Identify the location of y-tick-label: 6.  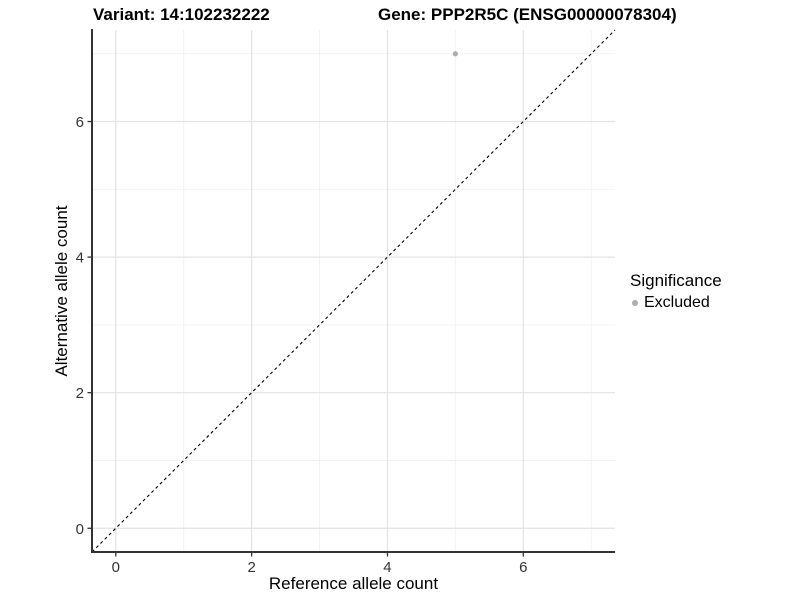
(80, 122).